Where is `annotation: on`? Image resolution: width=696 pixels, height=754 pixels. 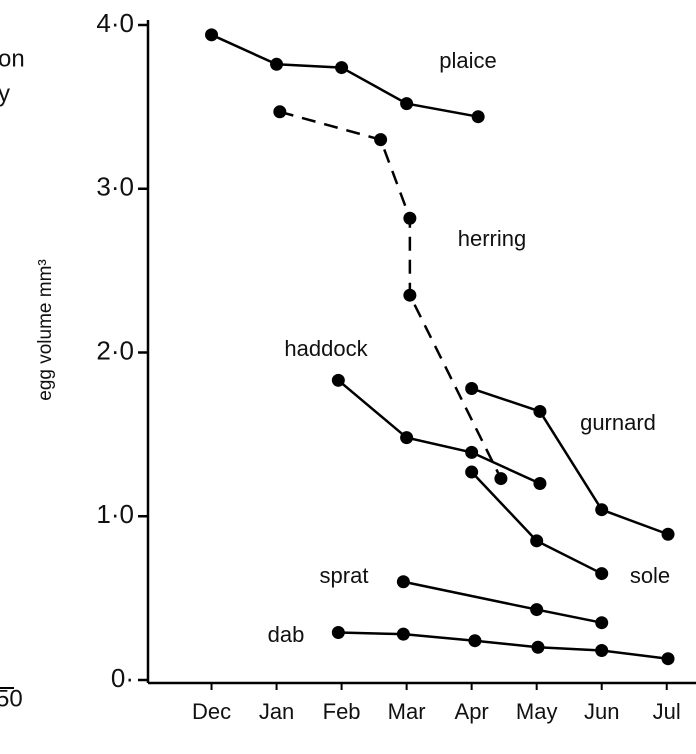 annotation: on is located at coordinates (12, 58).